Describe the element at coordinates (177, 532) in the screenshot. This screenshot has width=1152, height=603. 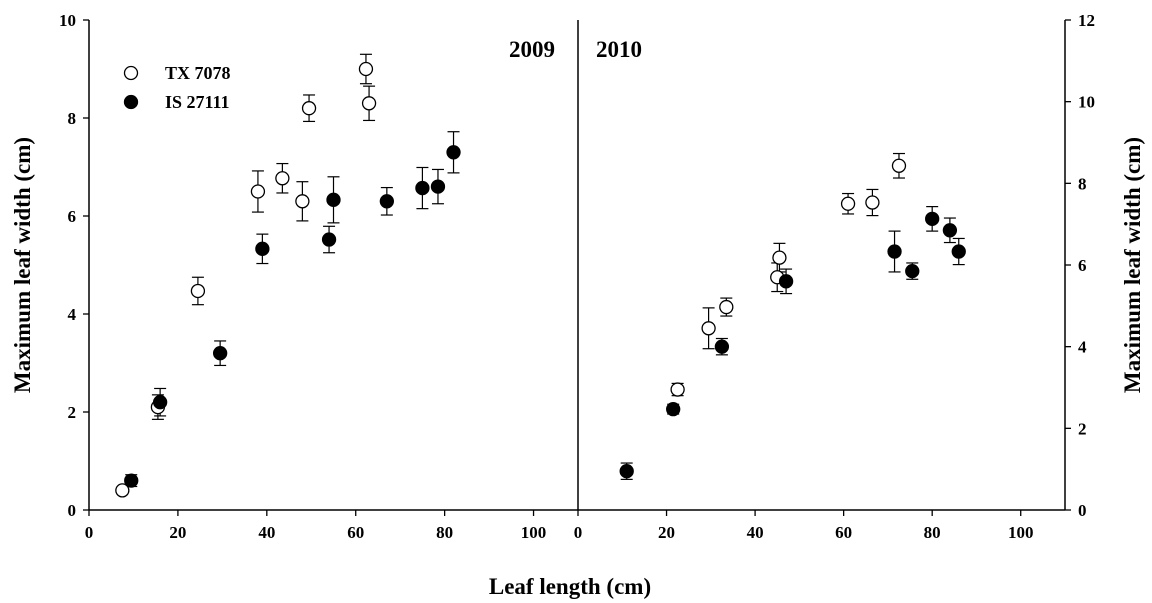
I see `panel-2009-x-tick-label-20: 20` at that location.